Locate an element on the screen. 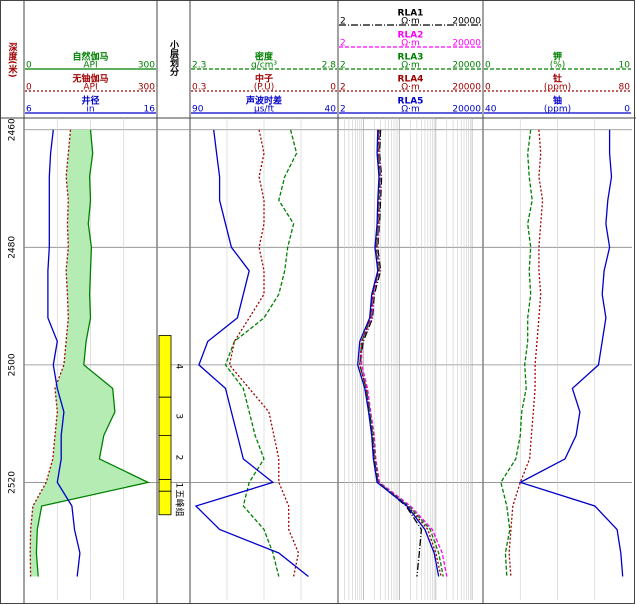  curve-name: 声波时差 is located at coordinates (263, 101).